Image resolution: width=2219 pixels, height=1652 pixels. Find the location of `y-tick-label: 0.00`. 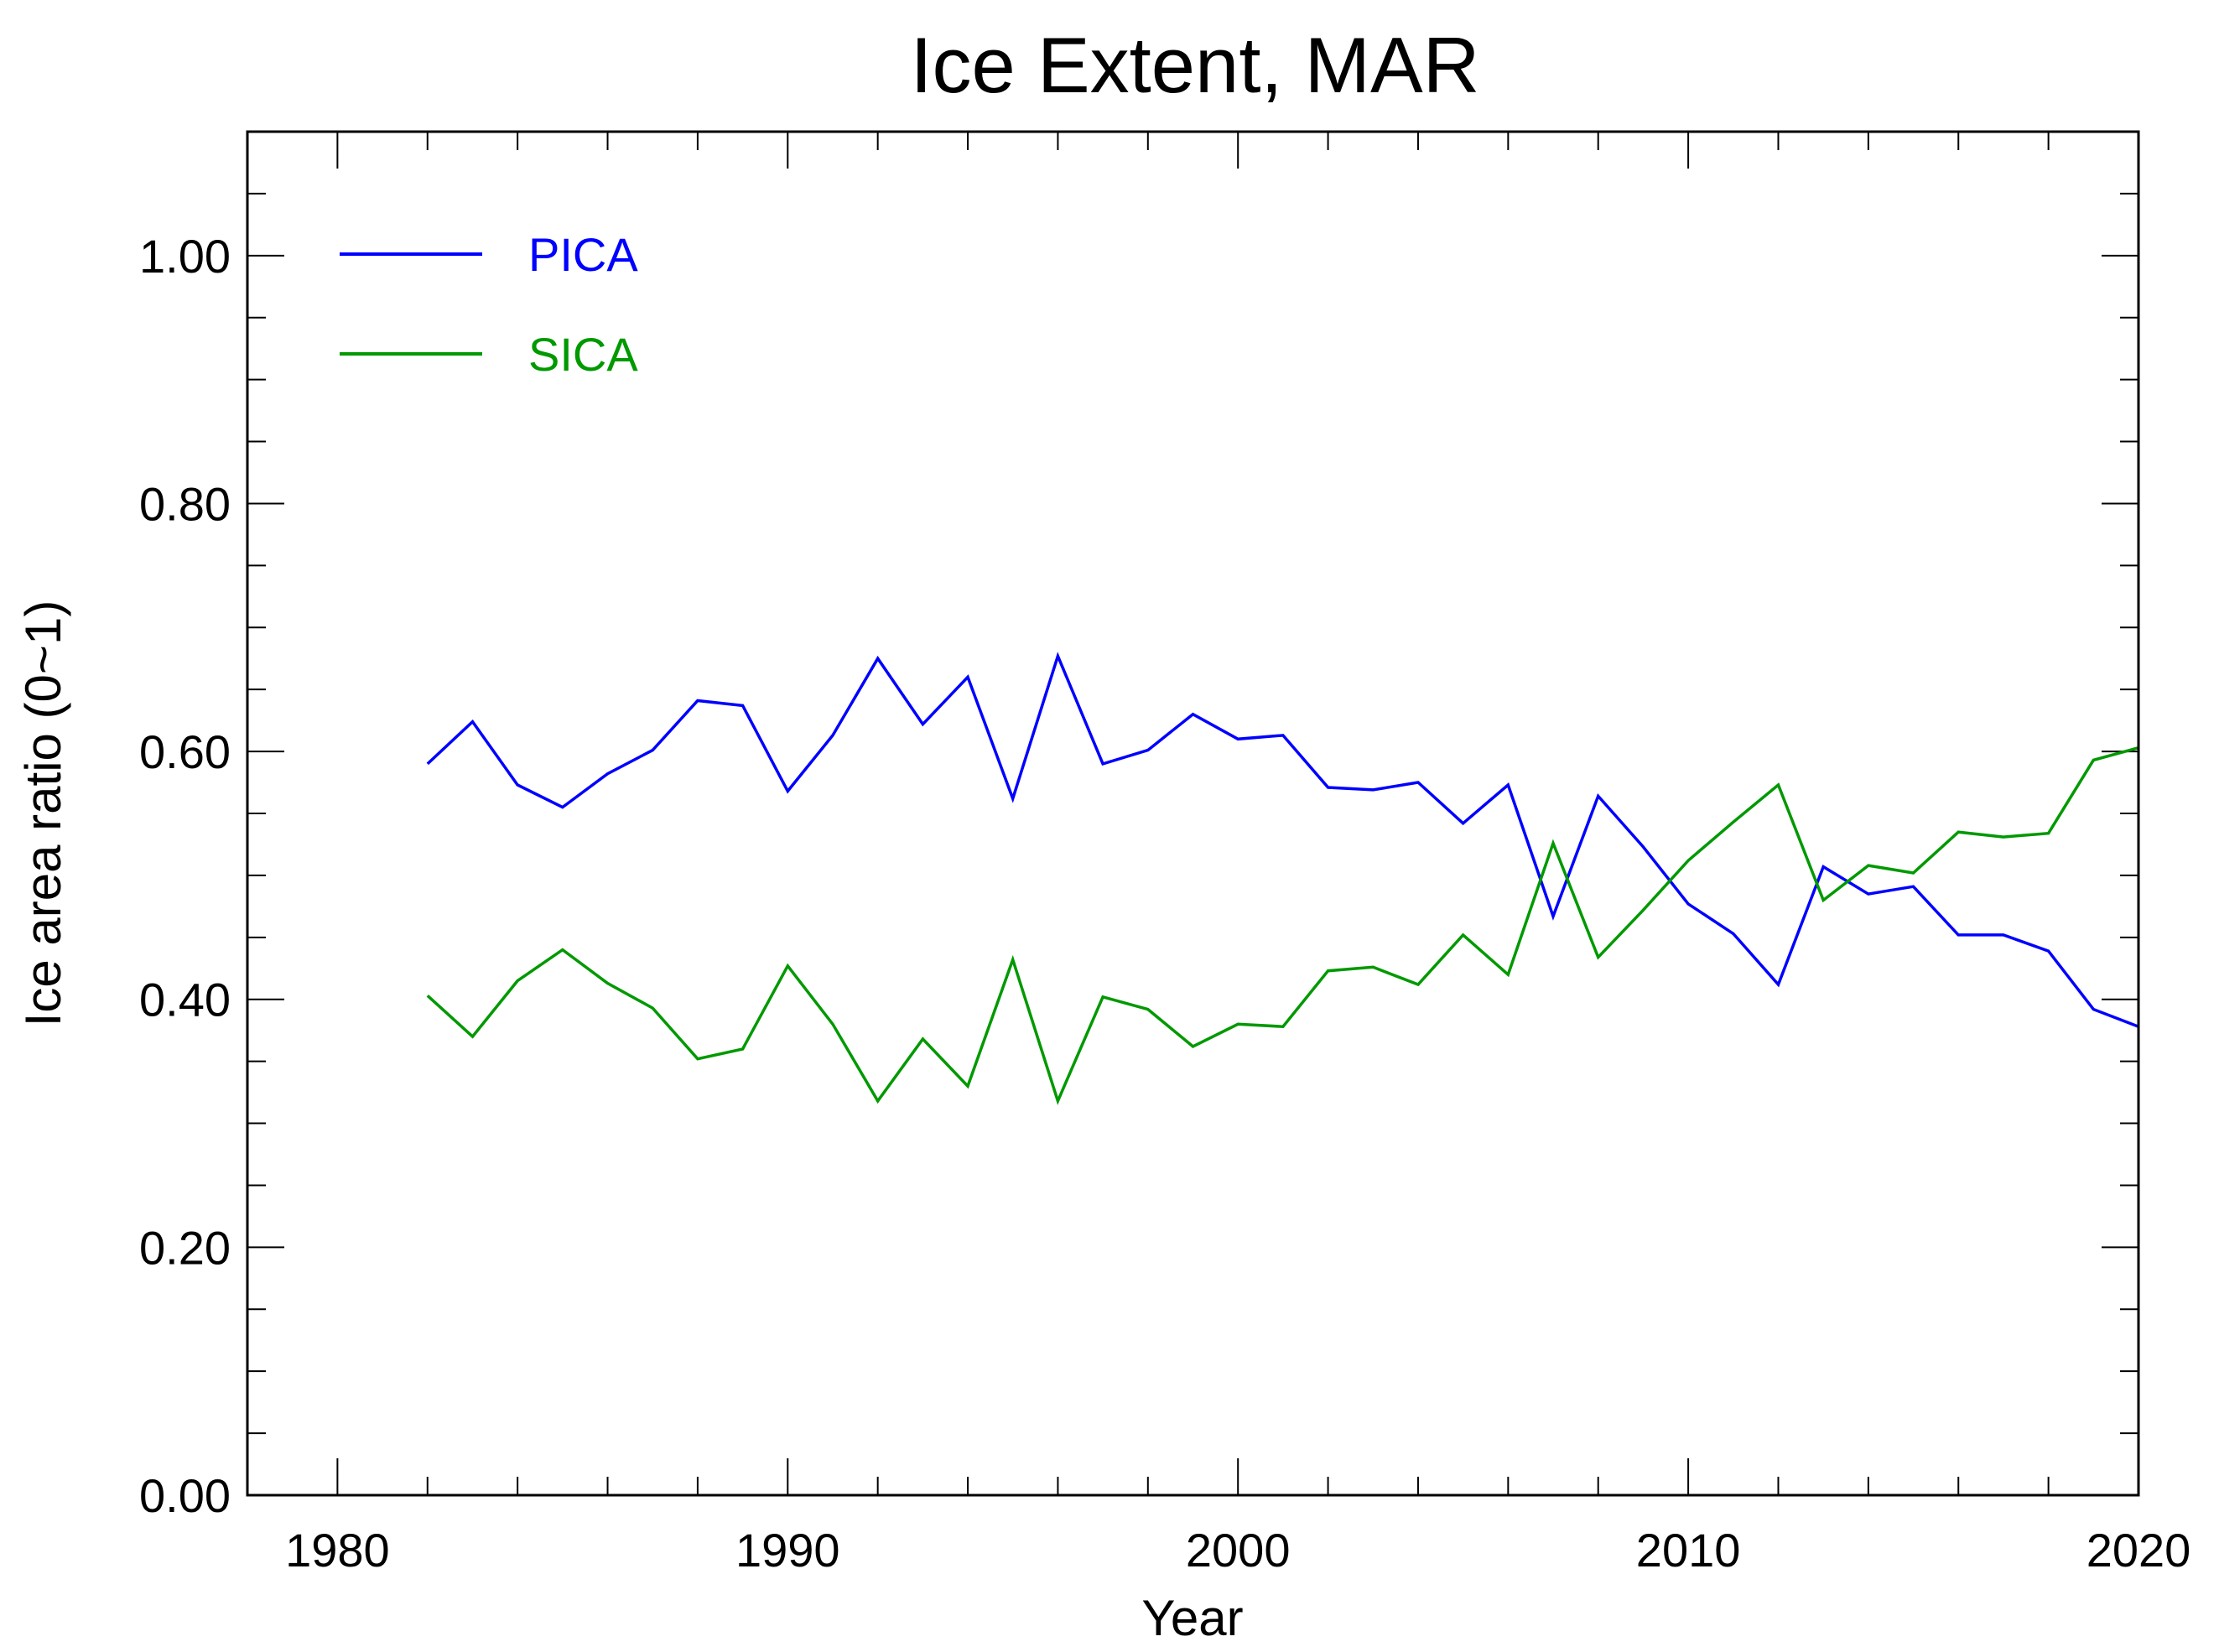

y-tick-label: 0.00 is located at coordinates (185, 1495).